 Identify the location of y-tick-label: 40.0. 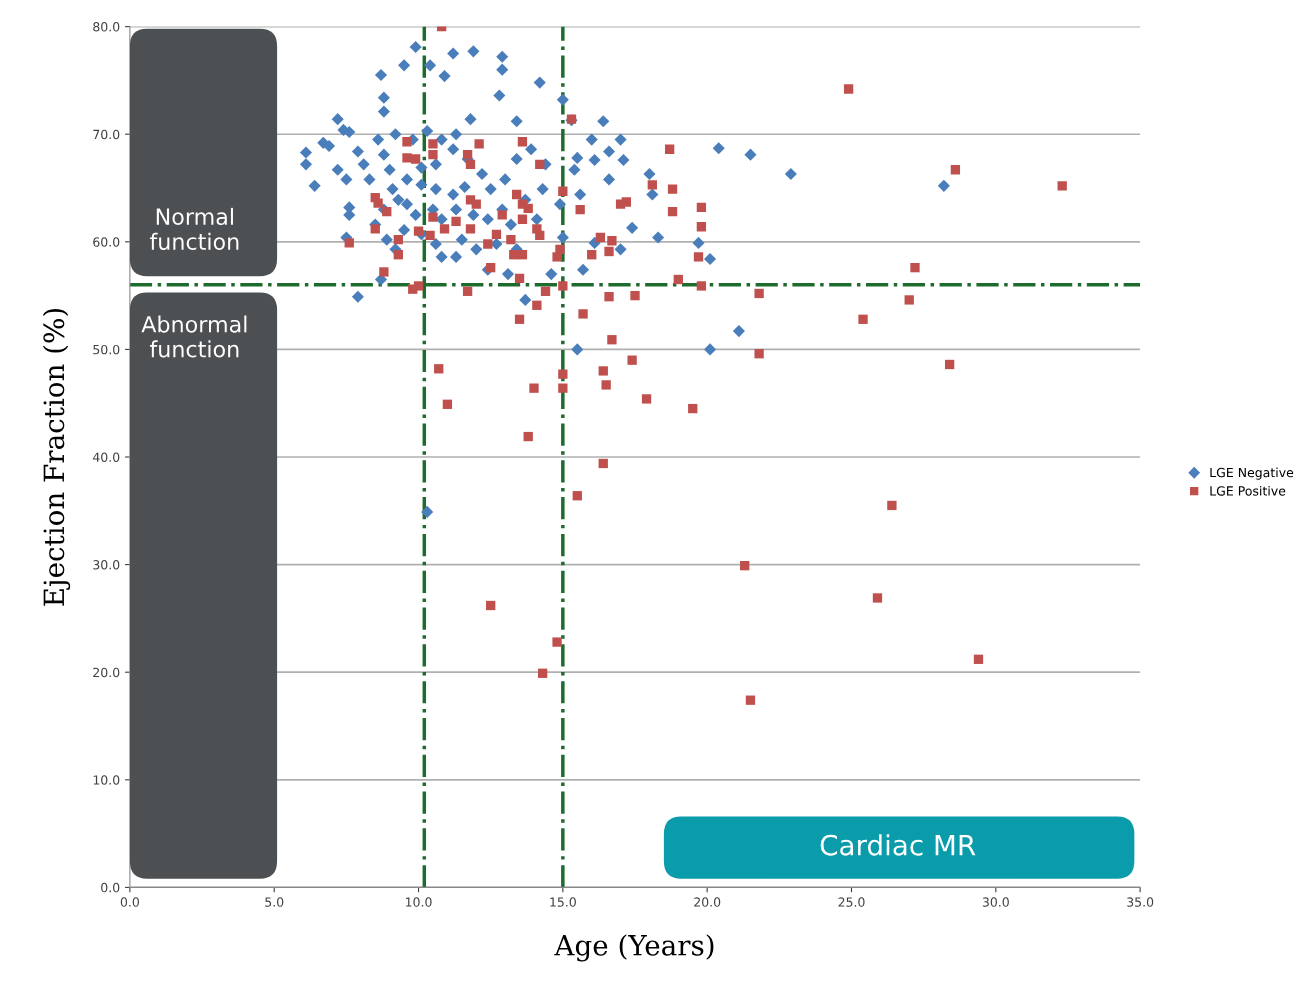
(106, 457).